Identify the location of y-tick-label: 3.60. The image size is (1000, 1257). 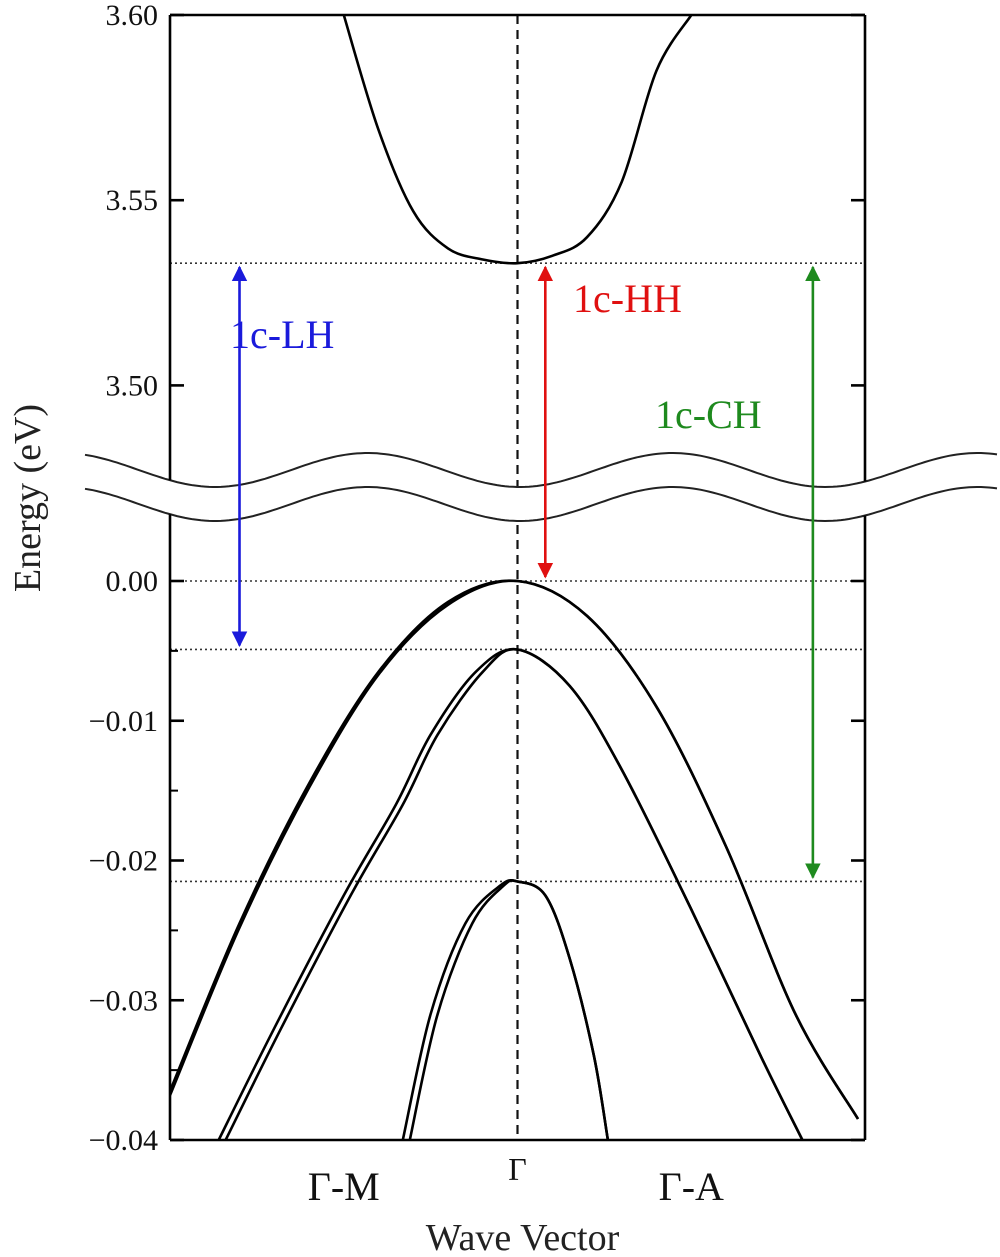
(132, 16).